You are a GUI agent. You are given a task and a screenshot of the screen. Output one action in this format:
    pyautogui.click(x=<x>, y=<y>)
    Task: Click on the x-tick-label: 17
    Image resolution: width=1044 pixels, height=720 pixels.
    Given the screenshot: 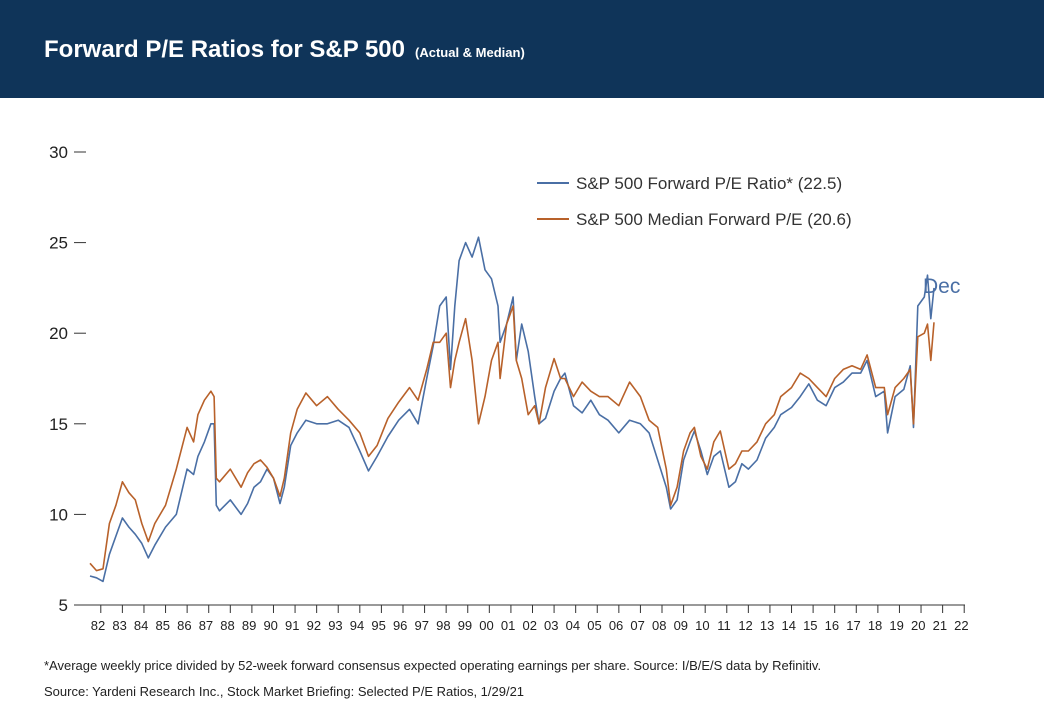 What is the action you would take?
    pyautogui.click(x=853, y=625)
    